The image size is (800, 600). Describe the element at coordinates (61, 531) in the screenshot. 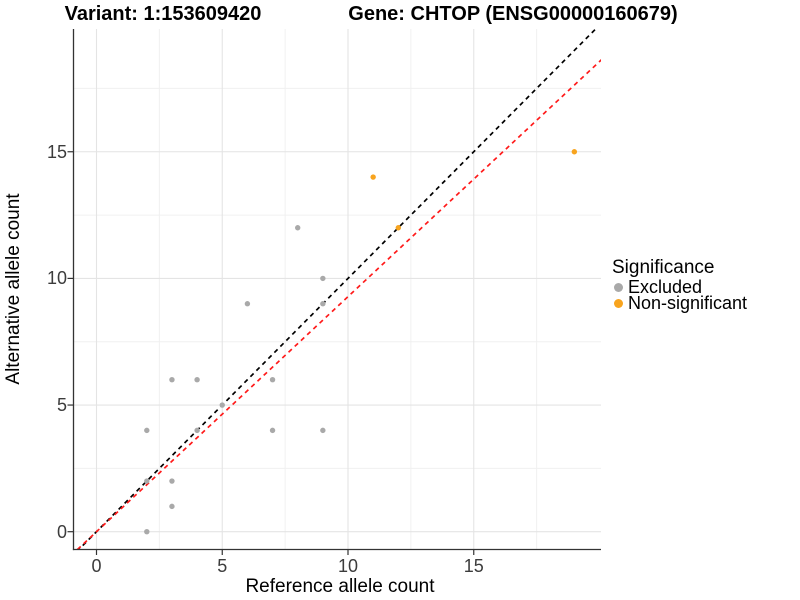

I see `y-tick-label: 0` at that location.